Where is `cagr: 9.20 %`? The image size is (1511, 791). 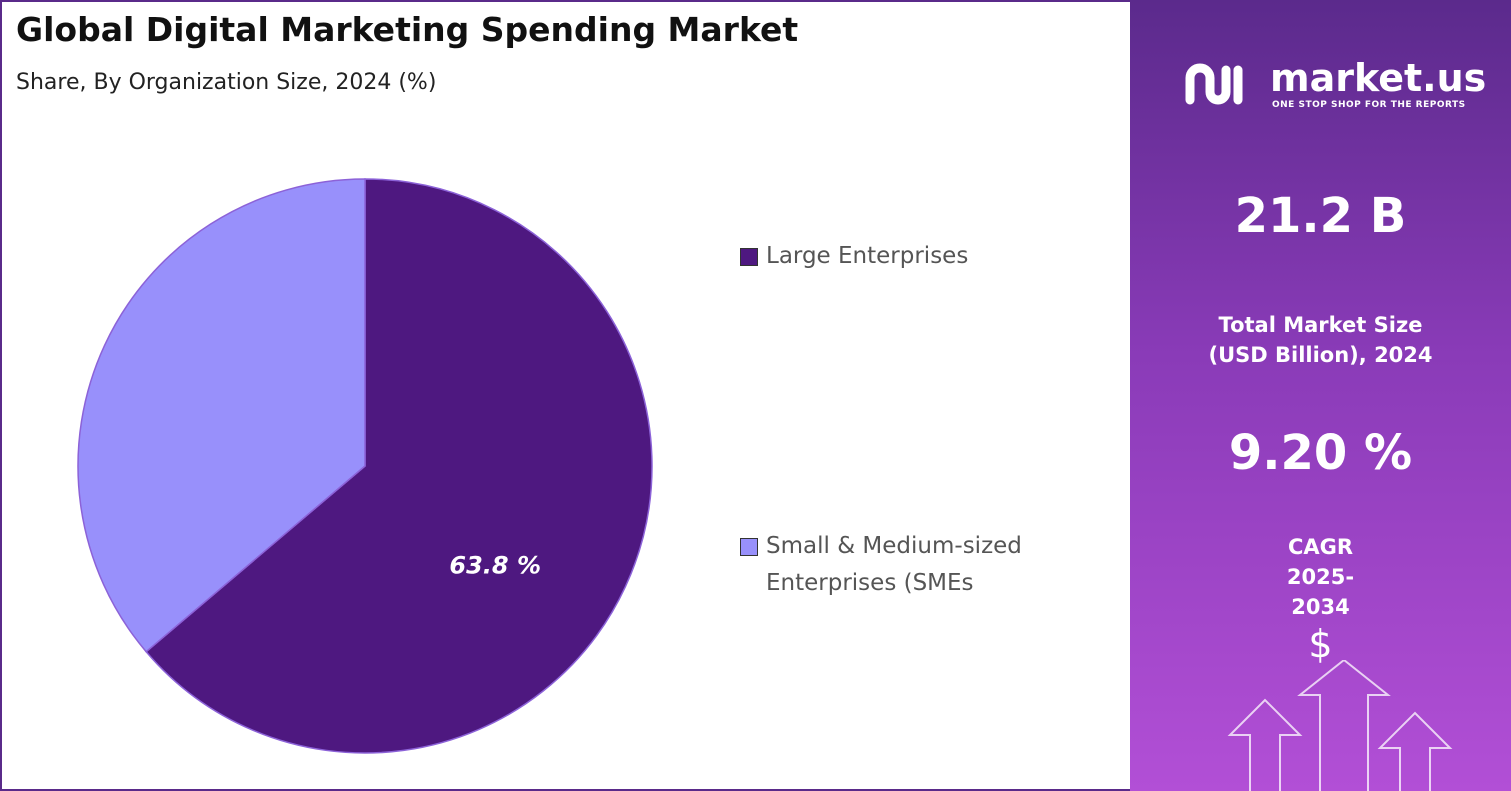 cagr: 9.20 % is located at coordinates (1320, 453).